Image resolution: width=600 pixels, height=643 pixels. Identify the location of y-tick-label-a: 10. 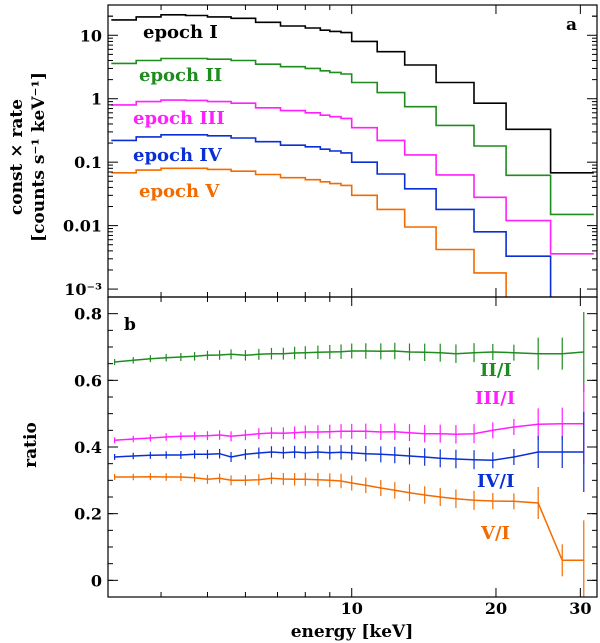
(91, 35).